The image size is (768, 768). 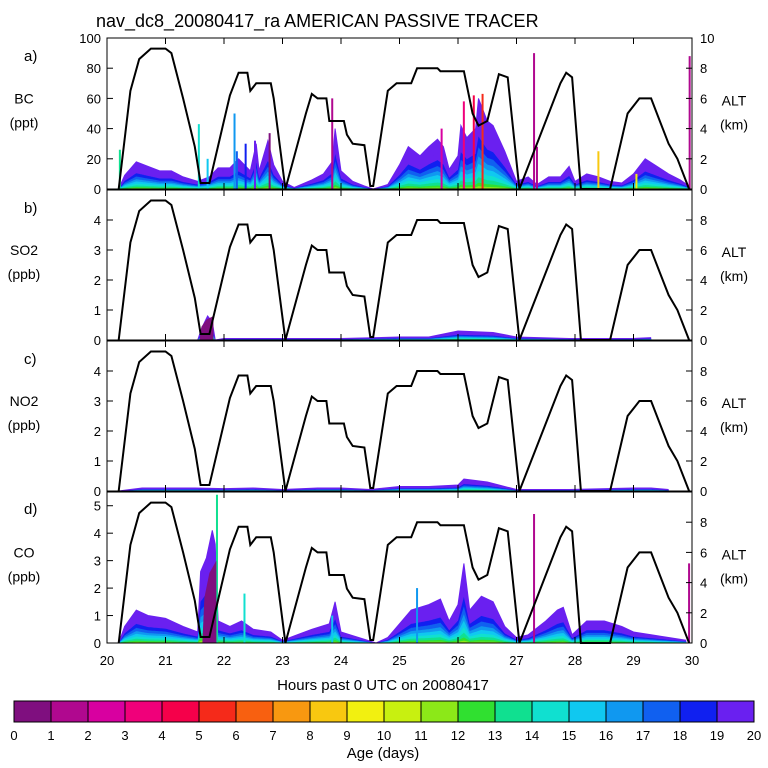 I want to click on panel-letter: c), so click(x=30, y=359).